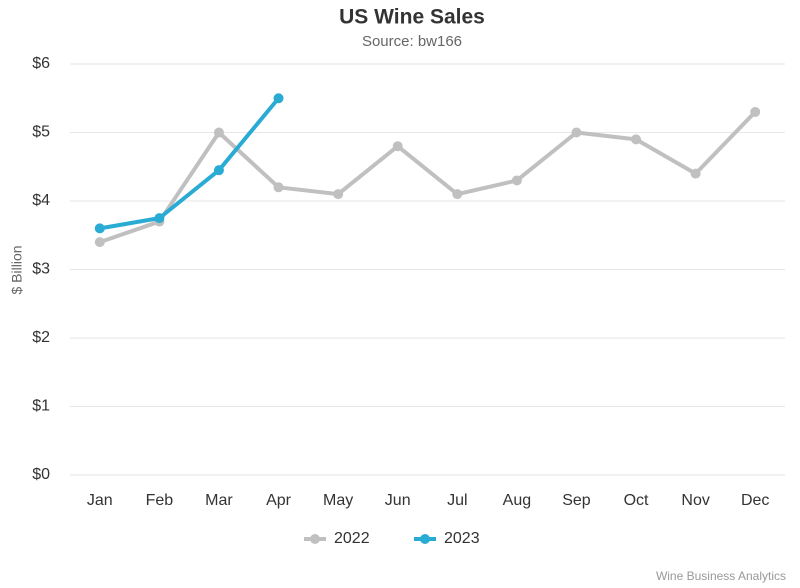 This screenshot has width=800, height=588. What do you see at coordinates (695, 500) in the screenshot?
I see `x-tick-label: Nov` at bounding box center [695, 500].